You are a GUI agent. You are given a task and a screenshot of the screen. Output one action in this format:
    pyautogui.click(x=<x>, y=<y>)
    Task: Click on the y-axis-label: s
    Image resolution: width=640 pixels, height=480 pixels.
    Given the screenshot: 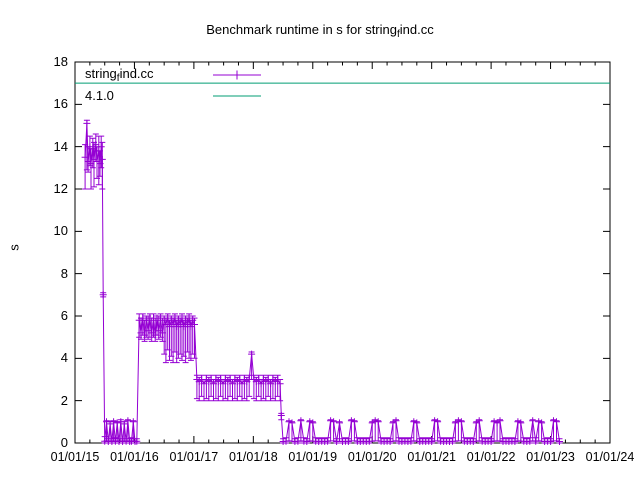 What is the action you would take?
    pyautogui.click(x=14, y=247)
    